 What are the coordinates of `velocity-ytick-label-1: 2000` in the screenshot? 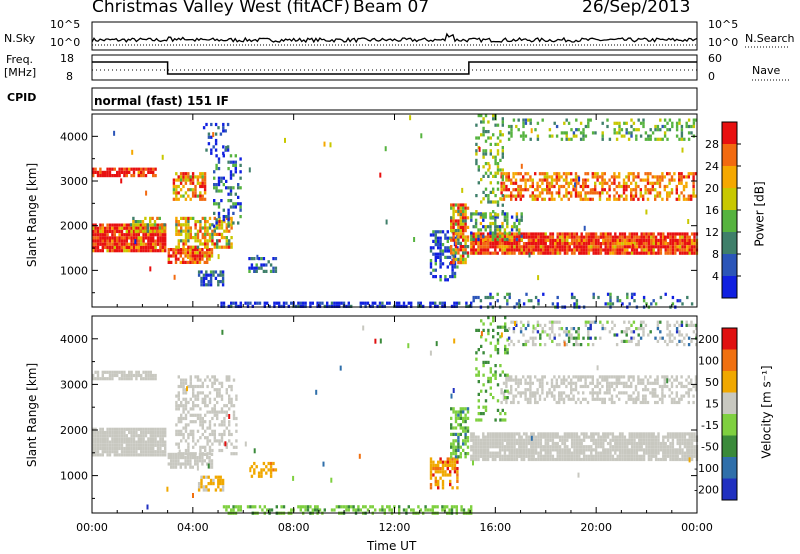 It's located at (74, 430).